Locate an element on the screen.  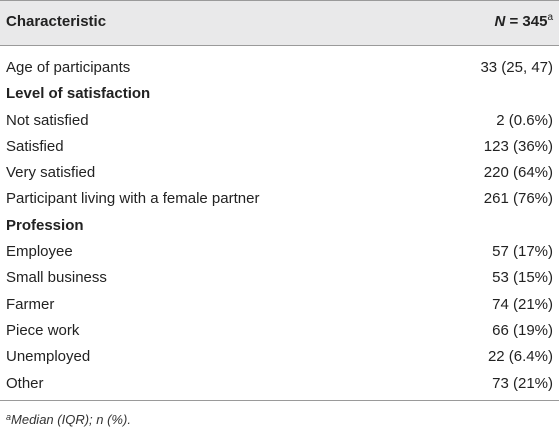
table-row: Piece work 66 (19%) is located at coordinates (279, 331).